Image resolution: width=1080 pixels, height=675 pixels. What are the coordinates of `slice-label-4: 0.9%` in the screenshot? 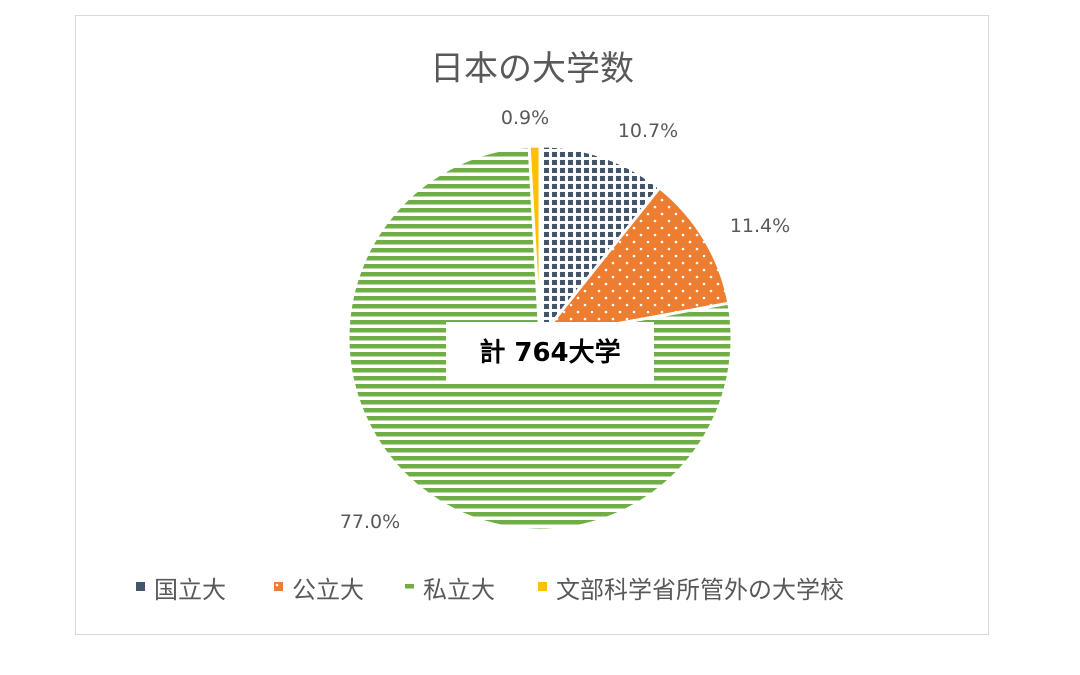 It's located at (525, 118).